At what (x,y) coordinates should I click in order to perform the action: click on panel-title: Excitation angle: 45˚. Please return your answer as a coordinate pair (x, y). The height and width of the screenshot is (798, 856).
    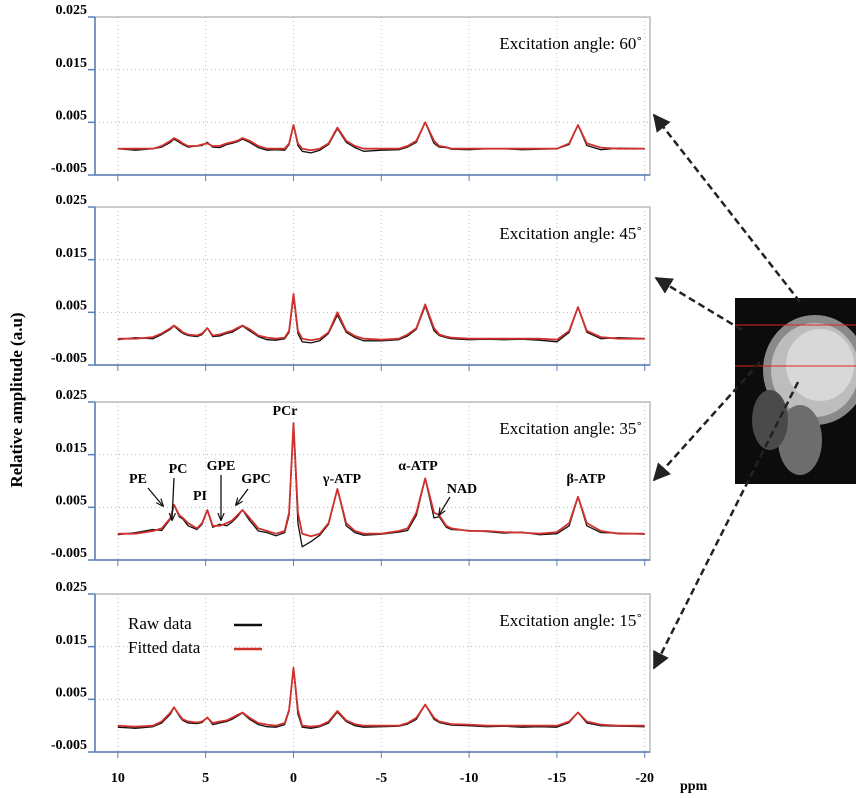
    Looking at the image, I should click on (570, 233).